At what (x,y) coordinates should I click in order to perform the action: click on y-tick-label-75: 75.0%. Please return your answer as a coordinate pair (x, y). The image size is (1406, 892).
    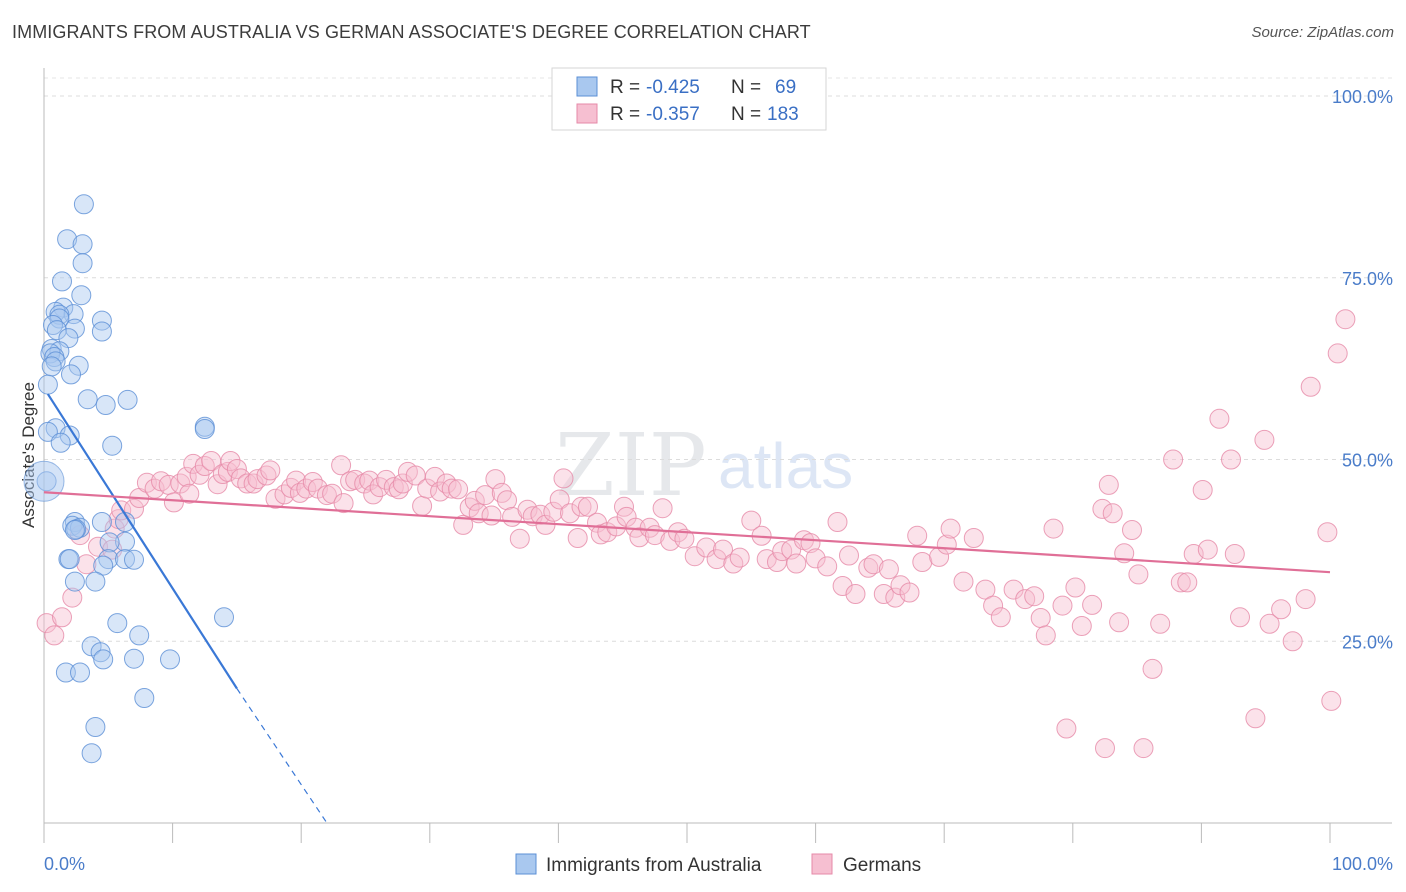
    Looking at the image, I should click on (1367, 279).